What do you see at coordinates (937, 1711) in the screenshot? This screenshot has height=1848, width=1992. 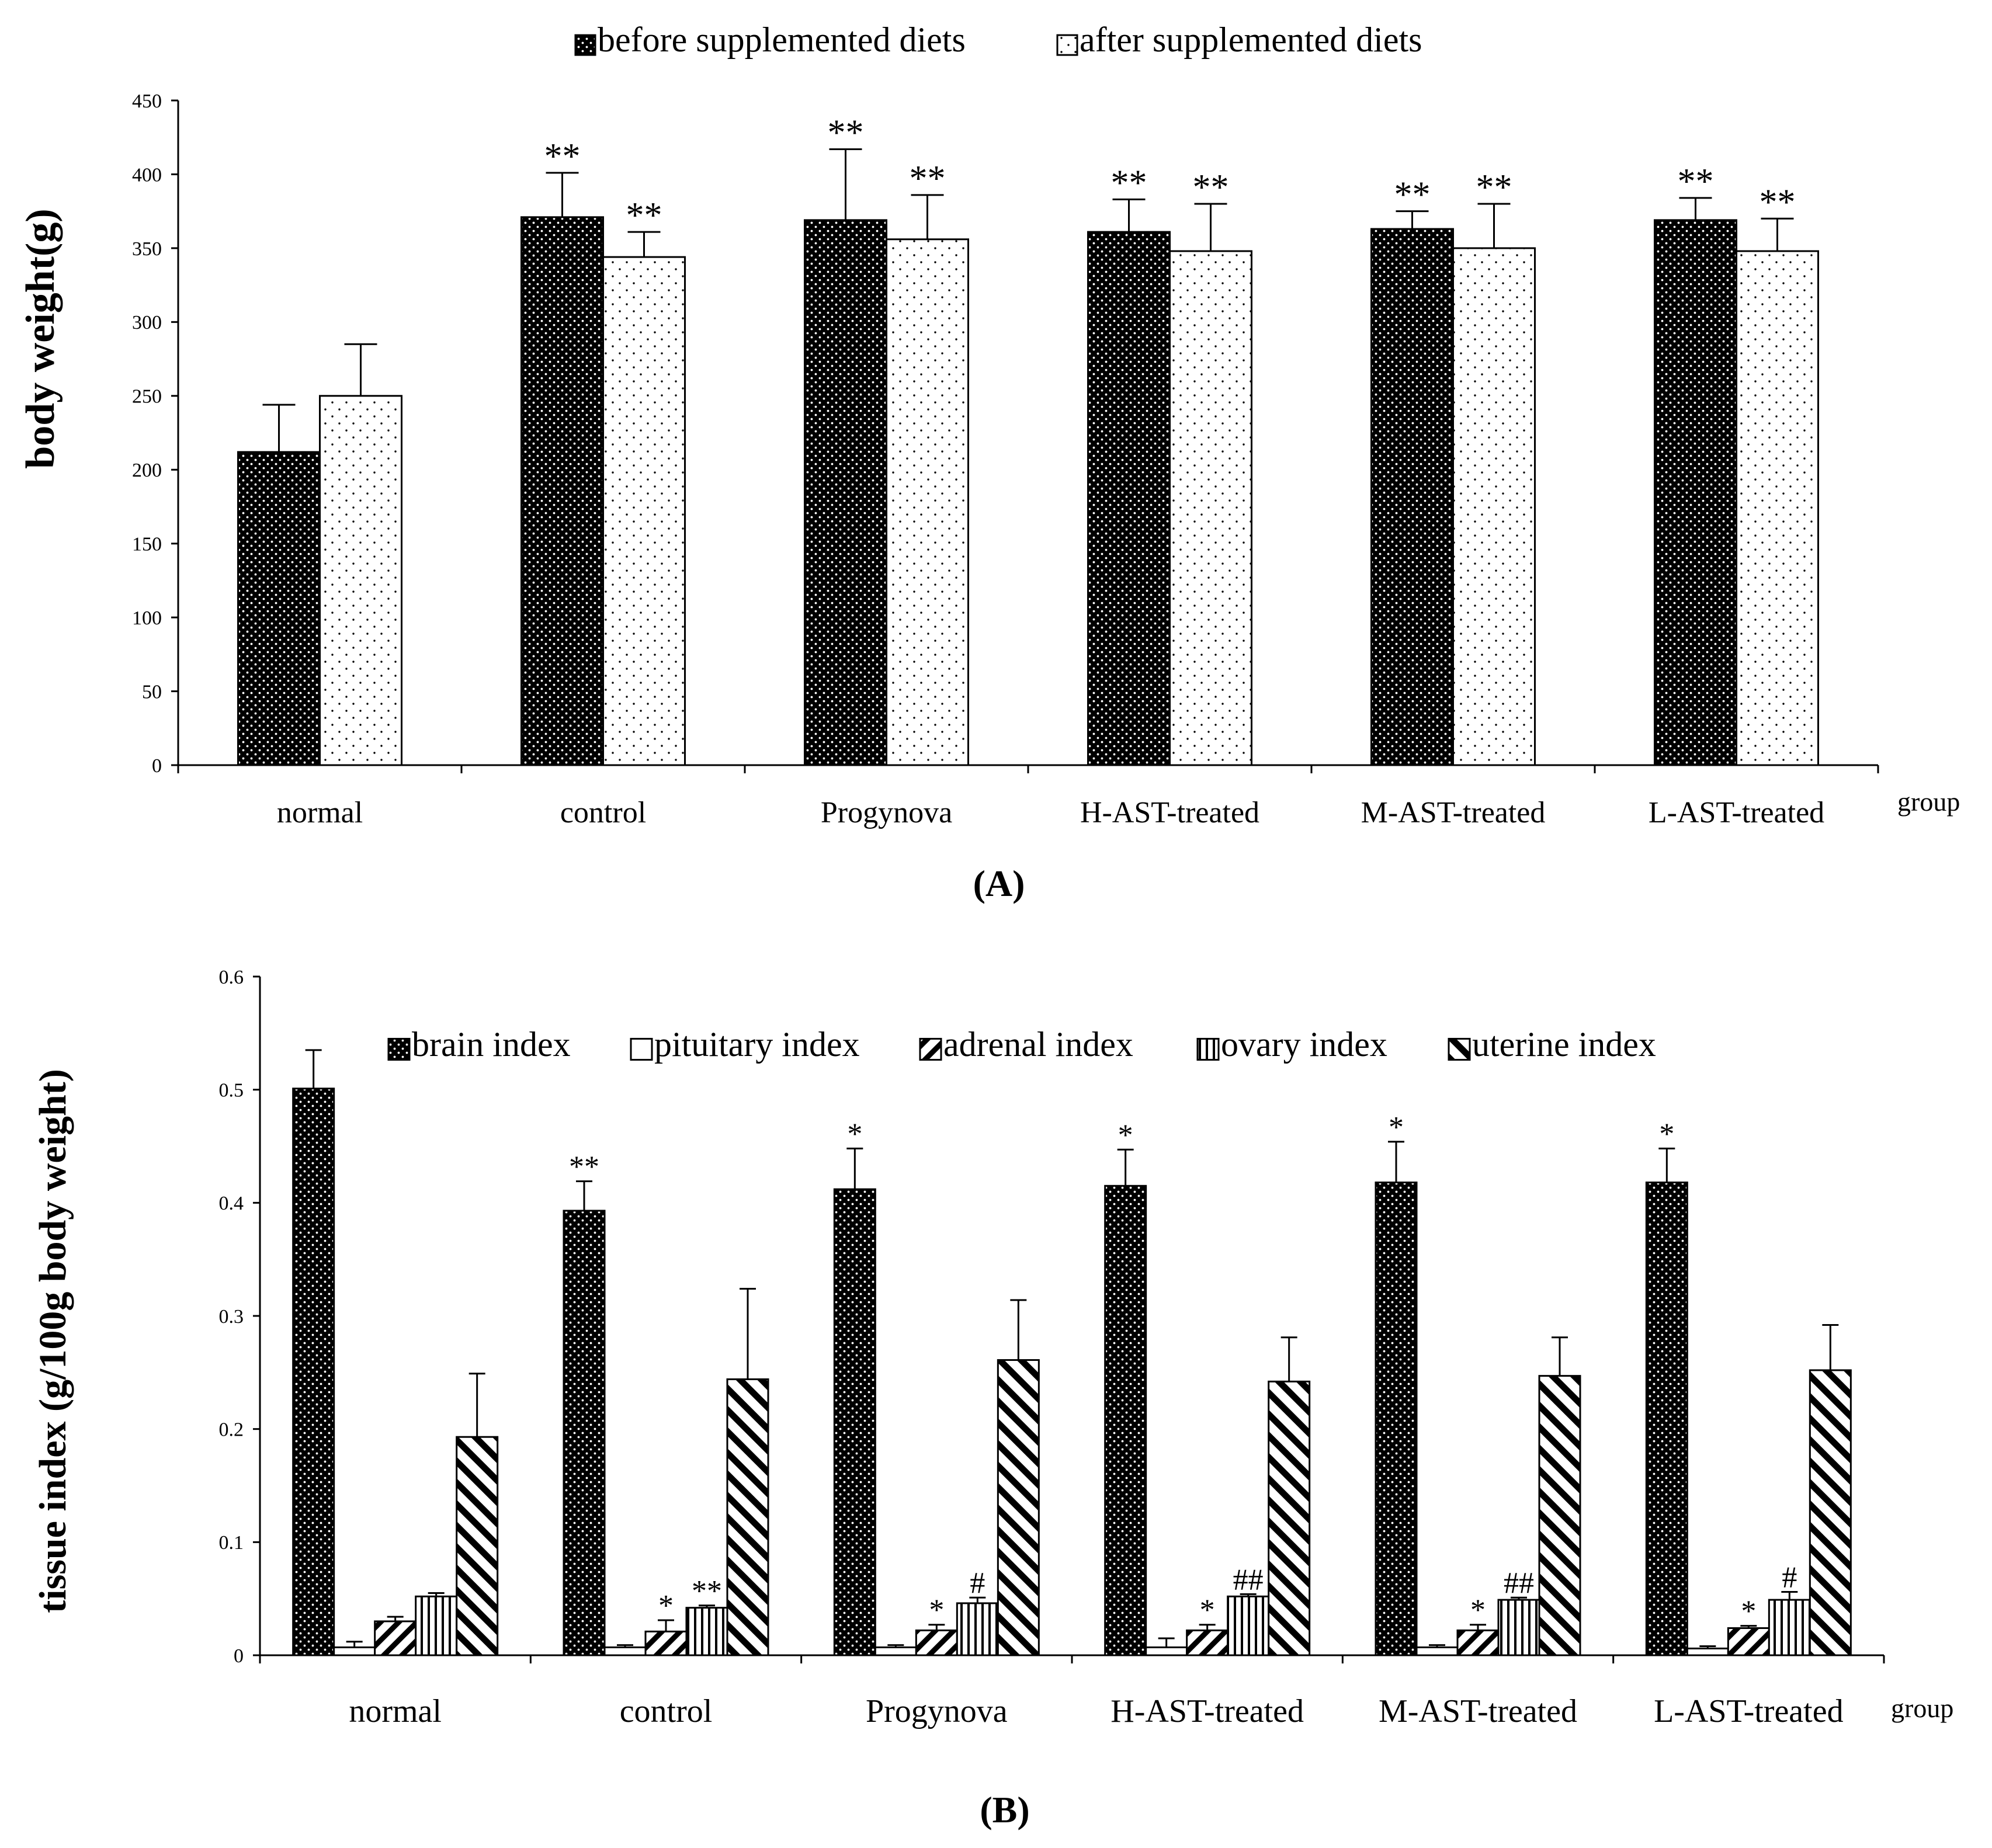 I see `panel-b-x-category-label: Progynova` at bounding box center [937, 1711].